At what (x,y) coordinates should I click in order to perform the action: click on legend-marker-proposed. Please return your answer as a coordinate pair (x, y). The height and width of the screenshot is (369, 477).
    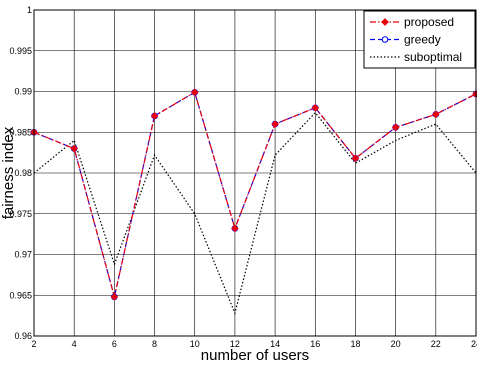
    Looking at the image, I should click on (385, 22).